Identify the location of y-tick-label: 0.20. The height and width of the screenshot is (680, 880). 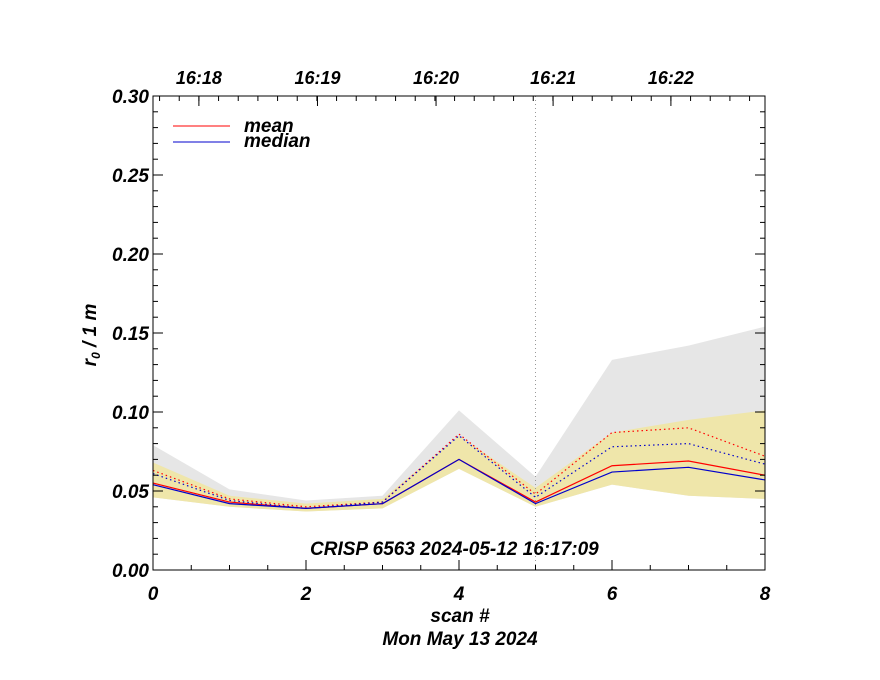
(130, 255).